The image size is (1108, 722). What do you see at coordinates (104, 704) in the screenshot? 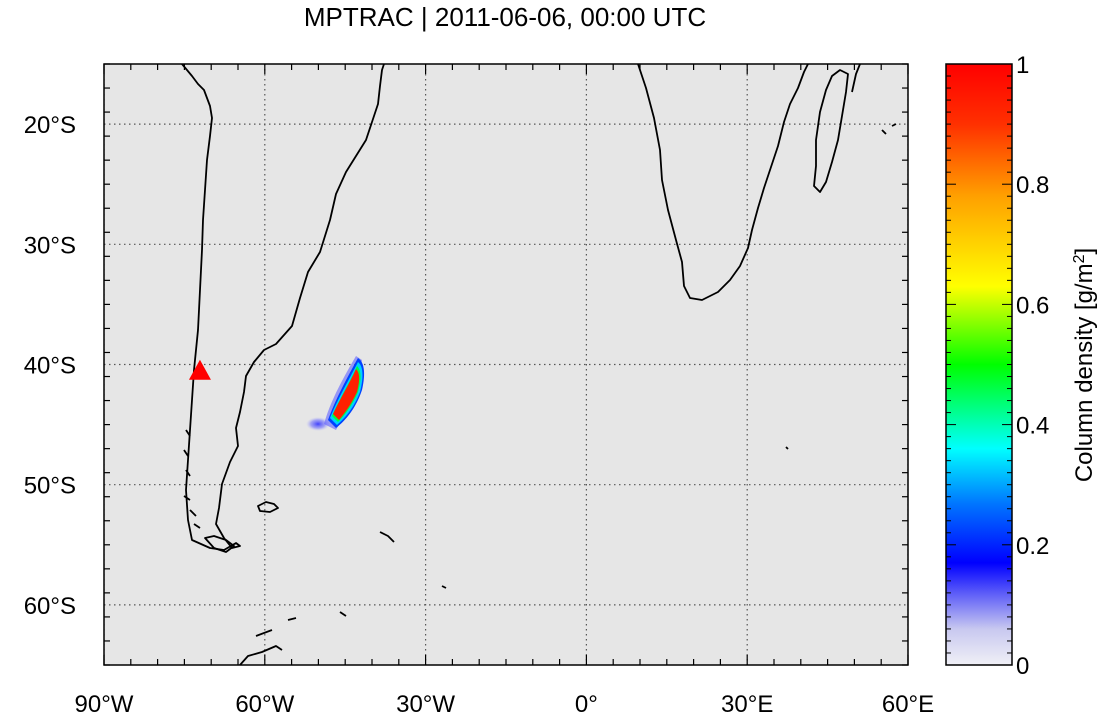
I see `lon-tick-label: 90°W` at bounding box center [104, 704].